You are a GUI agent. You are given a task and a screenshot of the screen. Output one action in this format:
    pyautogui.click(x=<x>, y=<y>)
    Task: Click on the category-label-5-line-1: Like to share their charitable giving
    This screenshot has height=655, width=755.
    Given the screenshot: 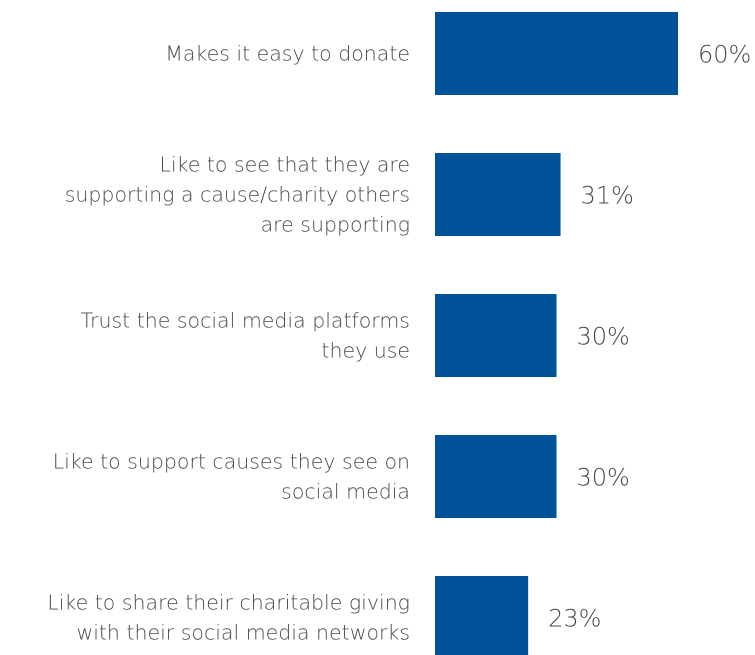 What is the action you would take?
    pyautogui.click(x=228, y=603)
    